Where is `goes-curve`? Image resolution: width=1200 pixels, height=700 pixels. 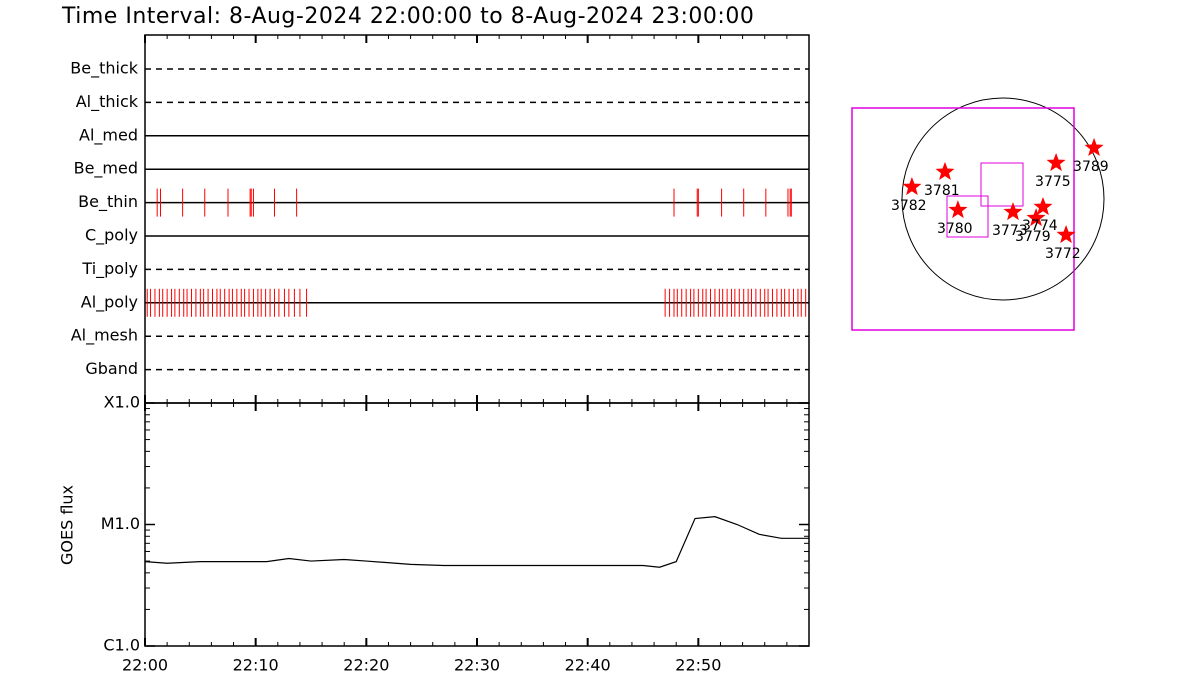 goes-curve is located at coordinates (476, 542).